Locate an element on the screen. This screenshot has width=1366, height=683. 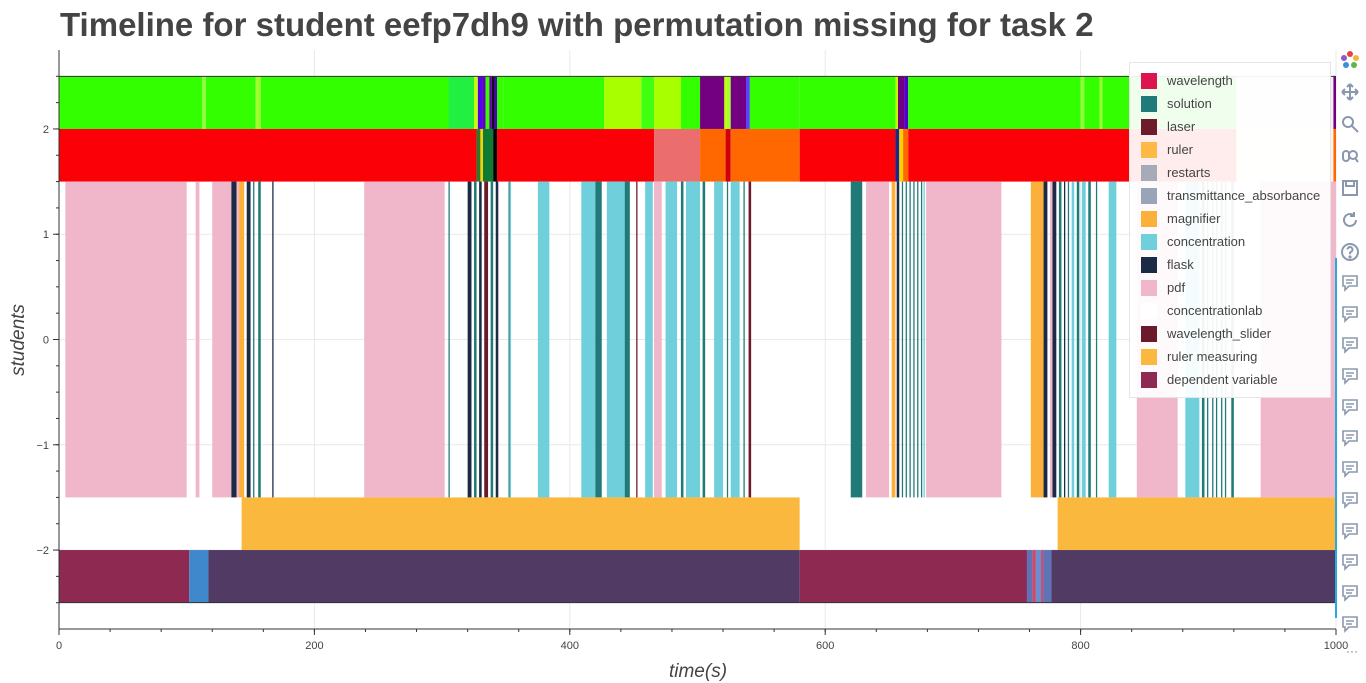
legend-item: ruler is located at coordinates (1230, 149).